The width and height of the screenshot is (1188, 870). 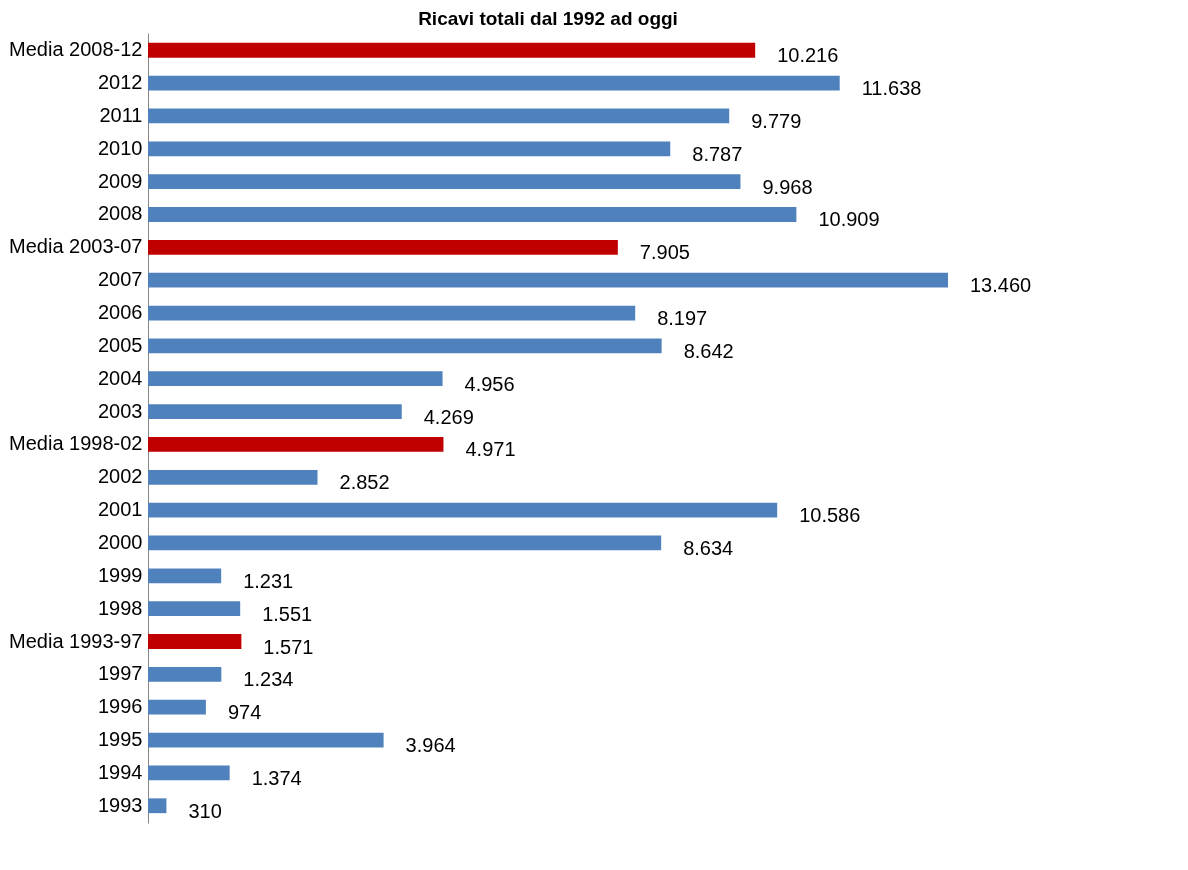 What do you see at coordinates (830, 515) in the screenshot?
I see `data-label: 10.586` at bounding box center [830, 515].